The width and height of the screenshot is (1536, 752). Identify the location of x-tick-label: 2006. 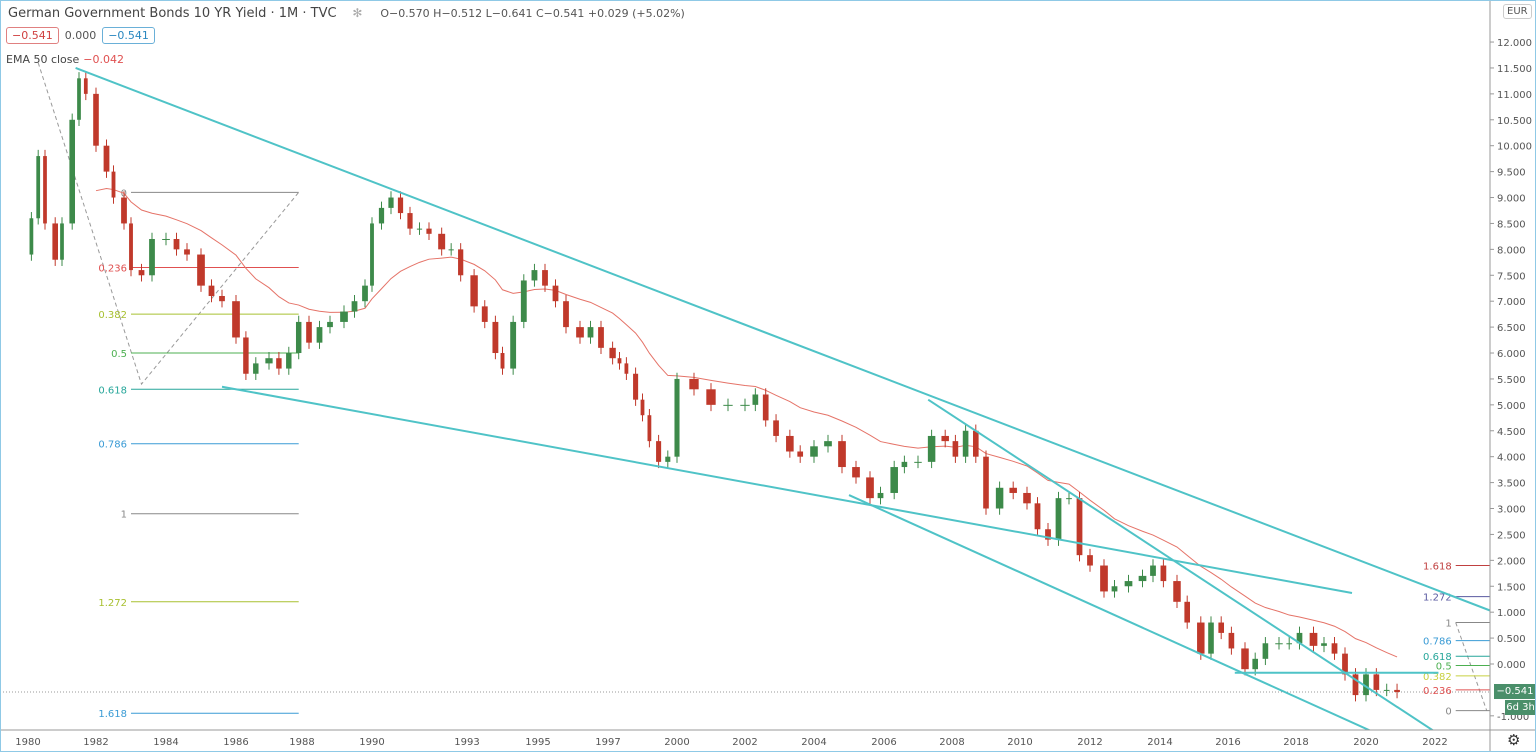
(883, 742).